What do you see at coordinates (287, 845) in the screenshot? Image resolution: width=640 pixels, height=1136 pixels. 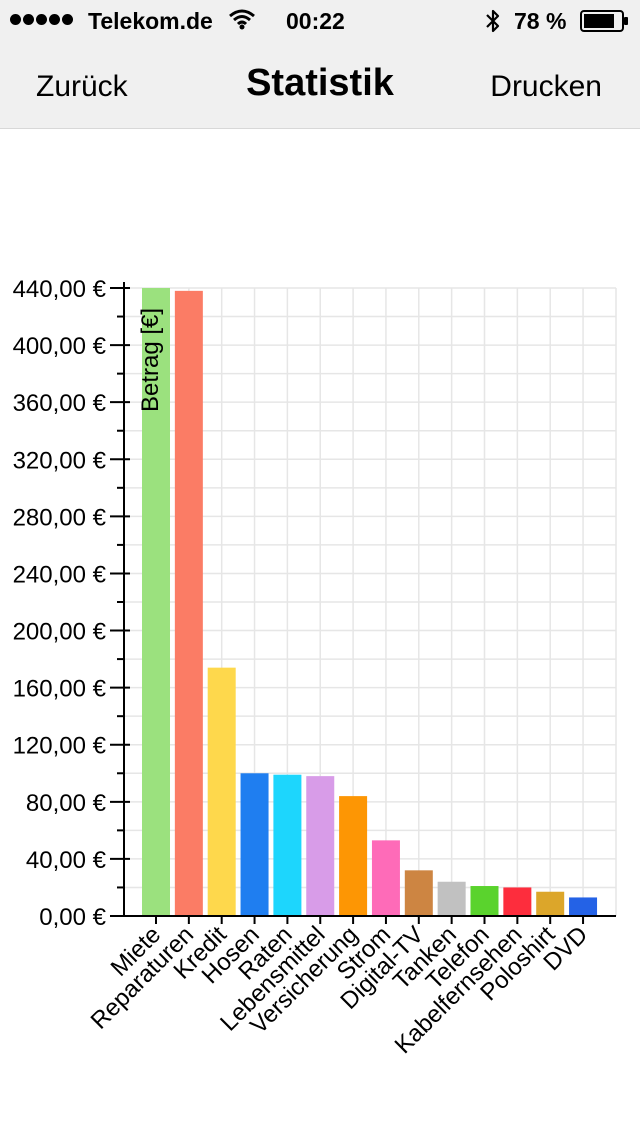 I see `bar-raten` at bounding box center [287, 845].